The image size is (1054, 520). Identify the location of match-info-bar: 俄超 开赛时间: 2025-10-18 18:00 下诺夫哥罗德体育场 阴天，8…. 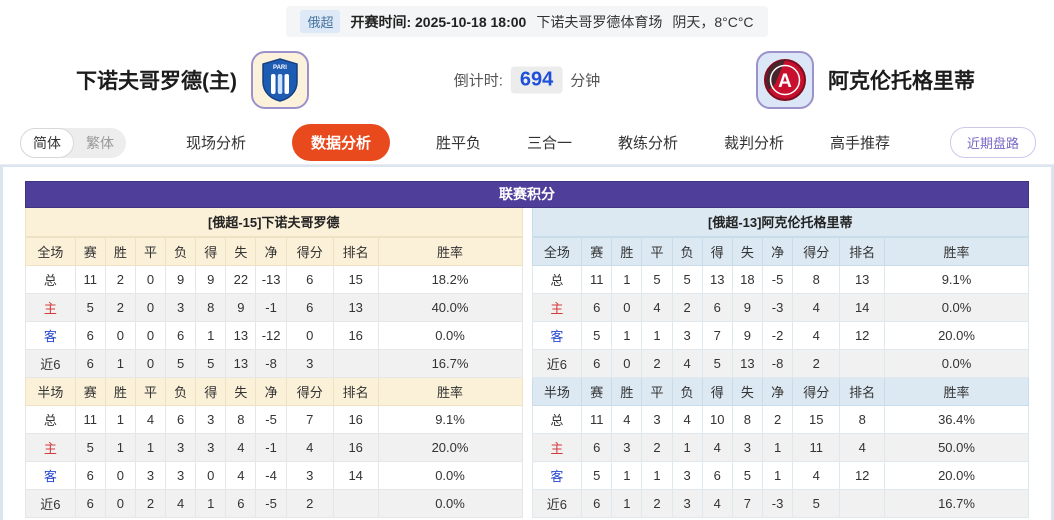
(527, 18).